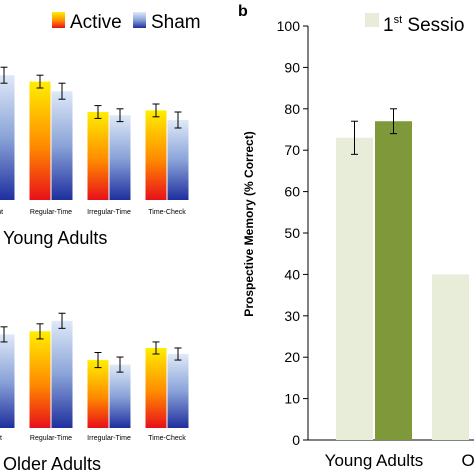  I want to click on y-tick-label: 60, so click(292, 192).